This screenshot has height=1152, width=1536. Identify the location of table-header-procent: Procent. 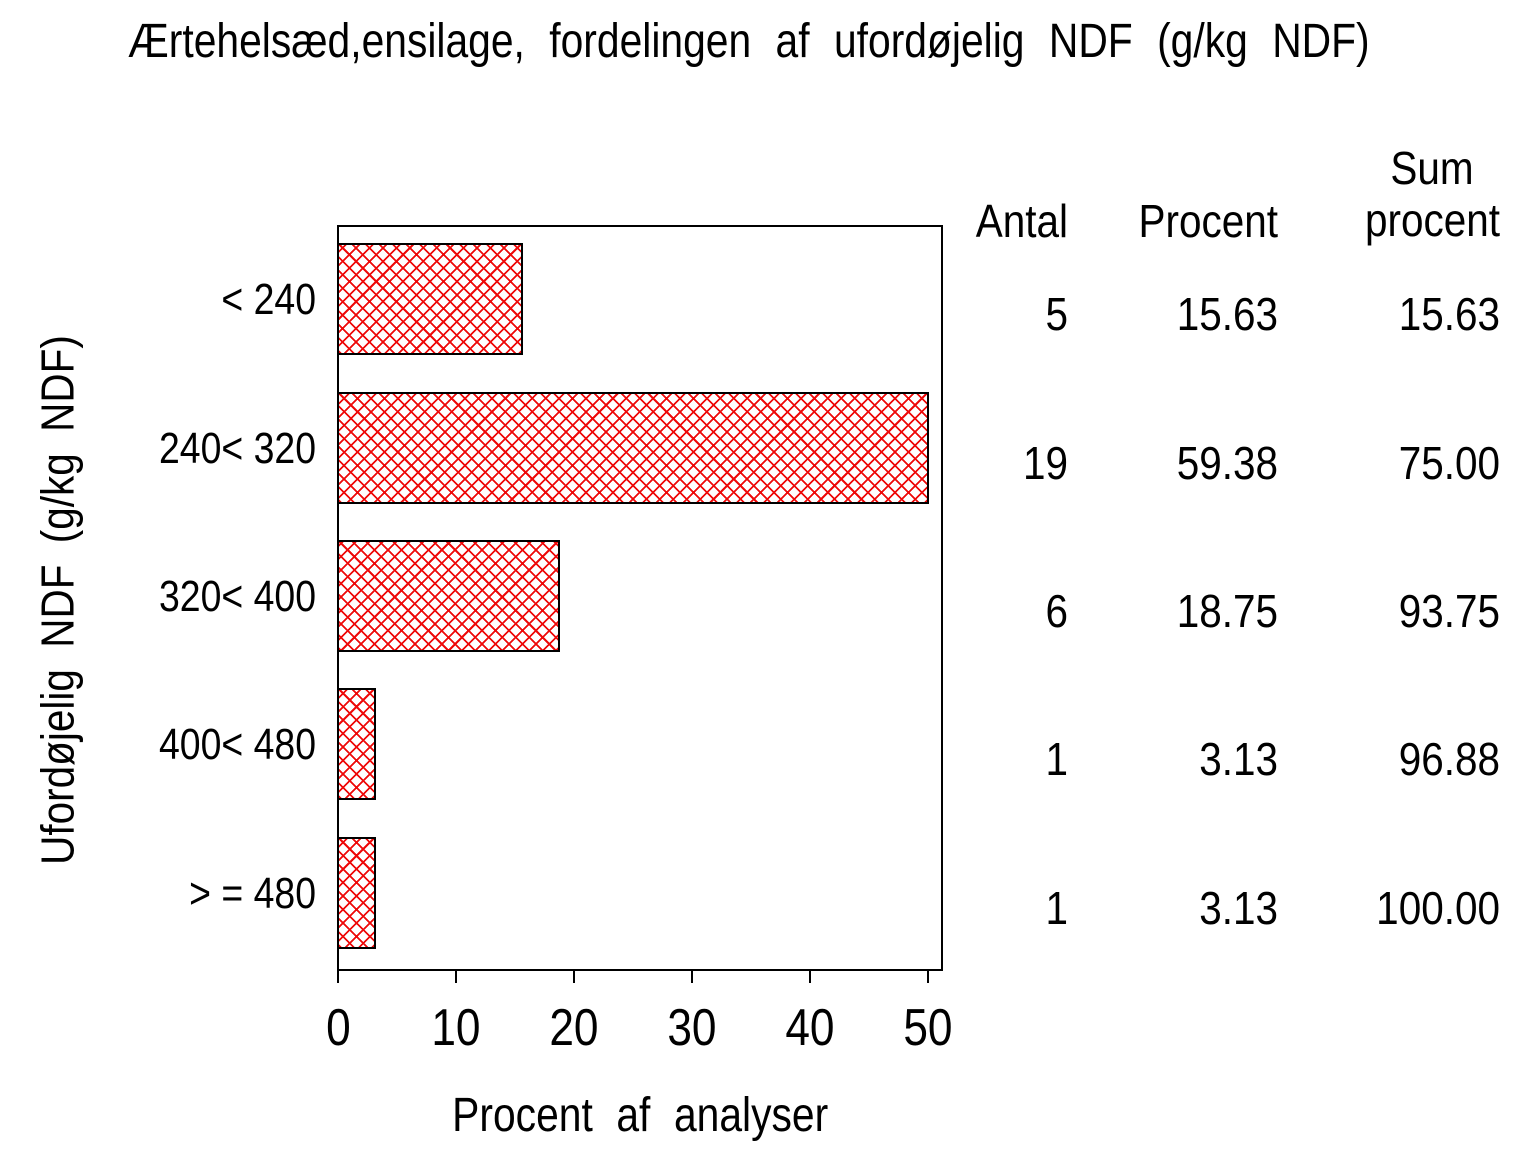
(1208, 221).